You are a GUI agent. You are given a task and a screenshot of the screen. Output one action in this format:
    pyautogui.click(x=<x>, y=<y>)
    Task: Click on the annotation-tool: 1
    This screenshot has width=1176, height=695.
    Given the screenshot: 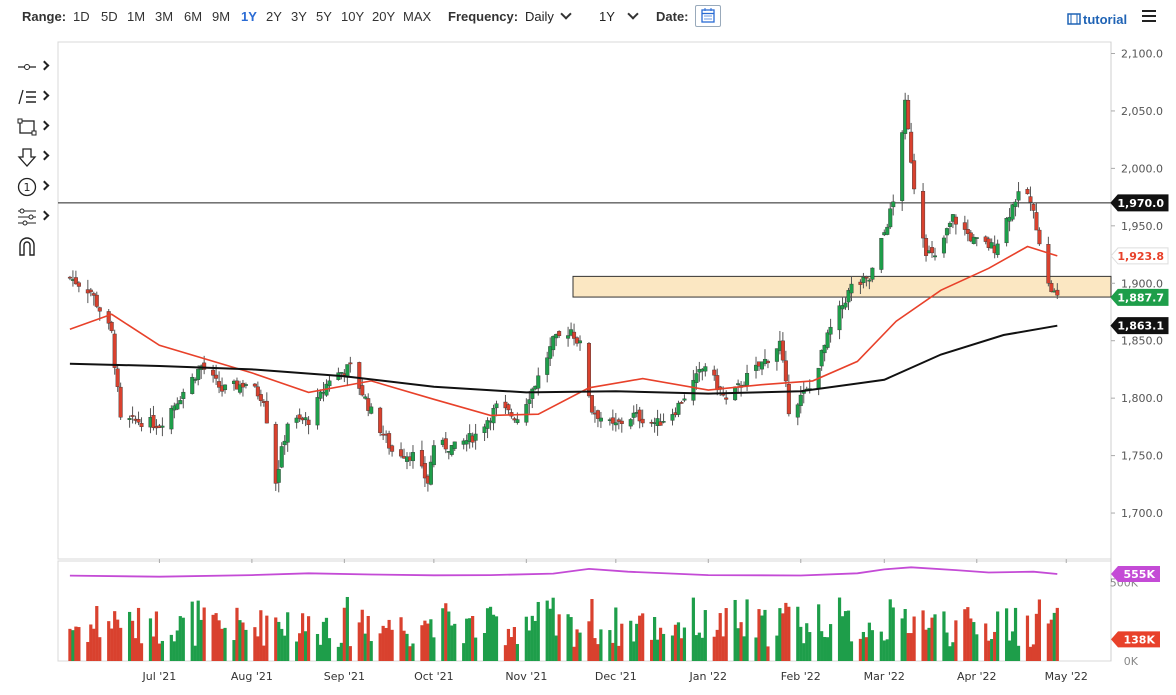 What is the action you would take?
    pyautogui.click(x=33, y=187)
    